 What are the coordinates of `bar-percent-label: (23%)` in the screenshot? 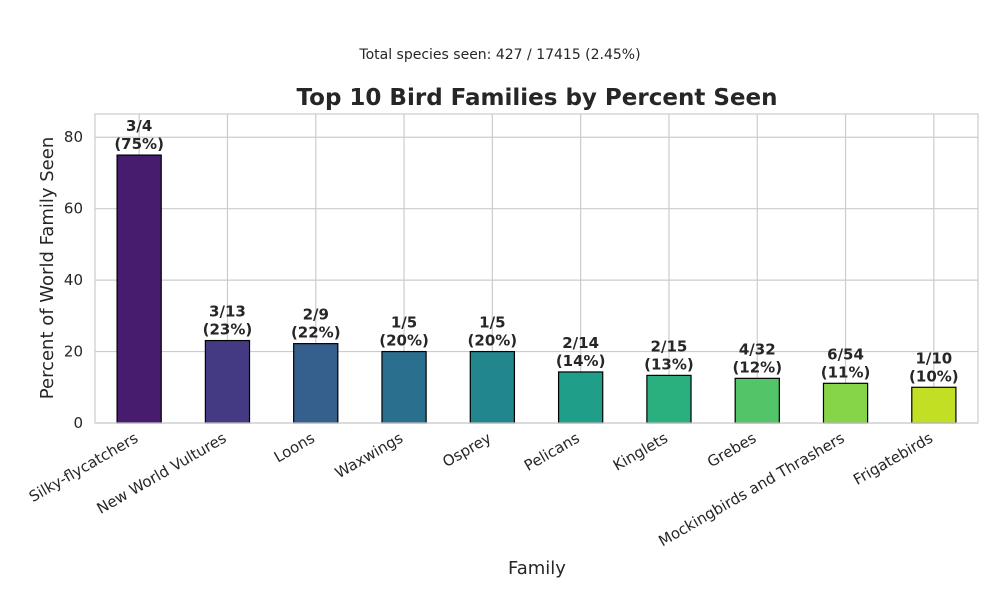 It's located at (228, 330).